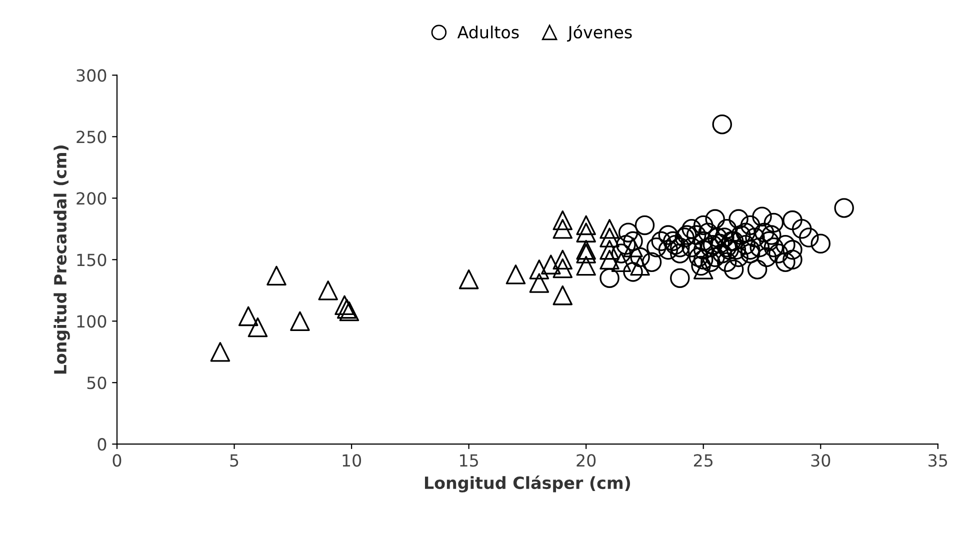 The height and width of the screenshot is (537, 959). Describe the element at coordinates (352, 460) in the screenshot. I see `x-tick-label: 10` at that location.